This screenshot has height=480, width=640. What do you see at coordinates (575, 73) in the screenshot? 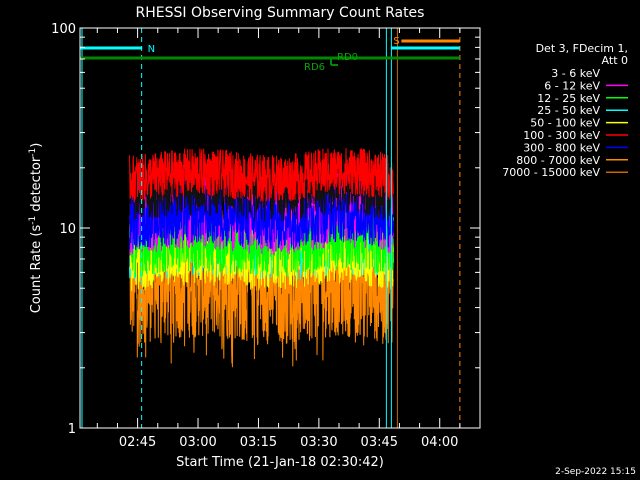
I see `legend-label: 3 - 6 keV` at bounding box center [575, 73].